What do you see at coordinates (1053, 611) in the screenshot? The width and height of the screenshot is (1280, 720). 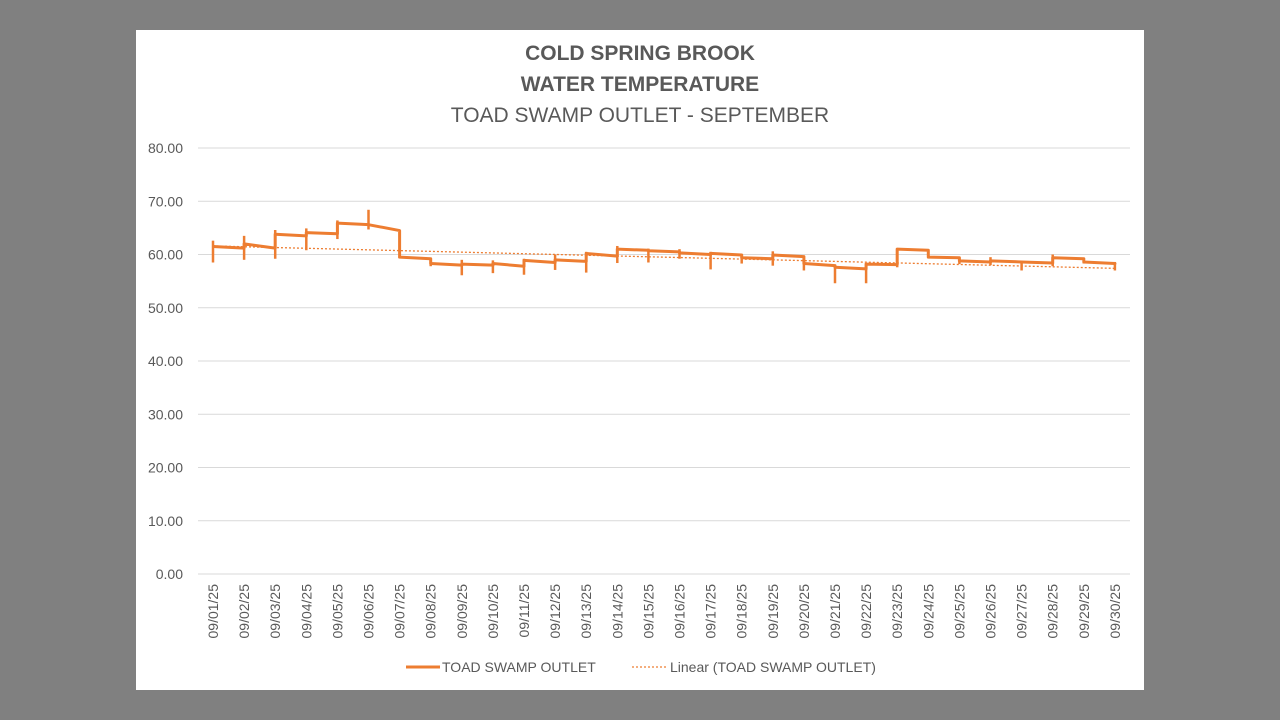 I see `x-tick-label: 09/28/25` at bounding box center [1053, 611].